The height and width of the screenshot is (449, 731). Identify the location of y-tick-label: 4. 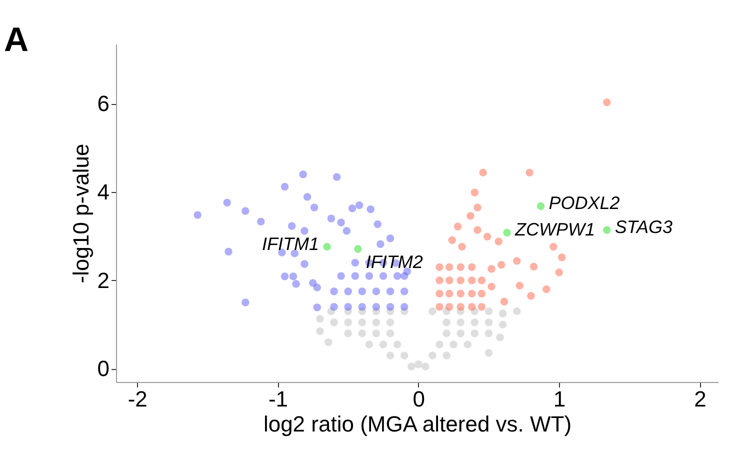
(103, 192).